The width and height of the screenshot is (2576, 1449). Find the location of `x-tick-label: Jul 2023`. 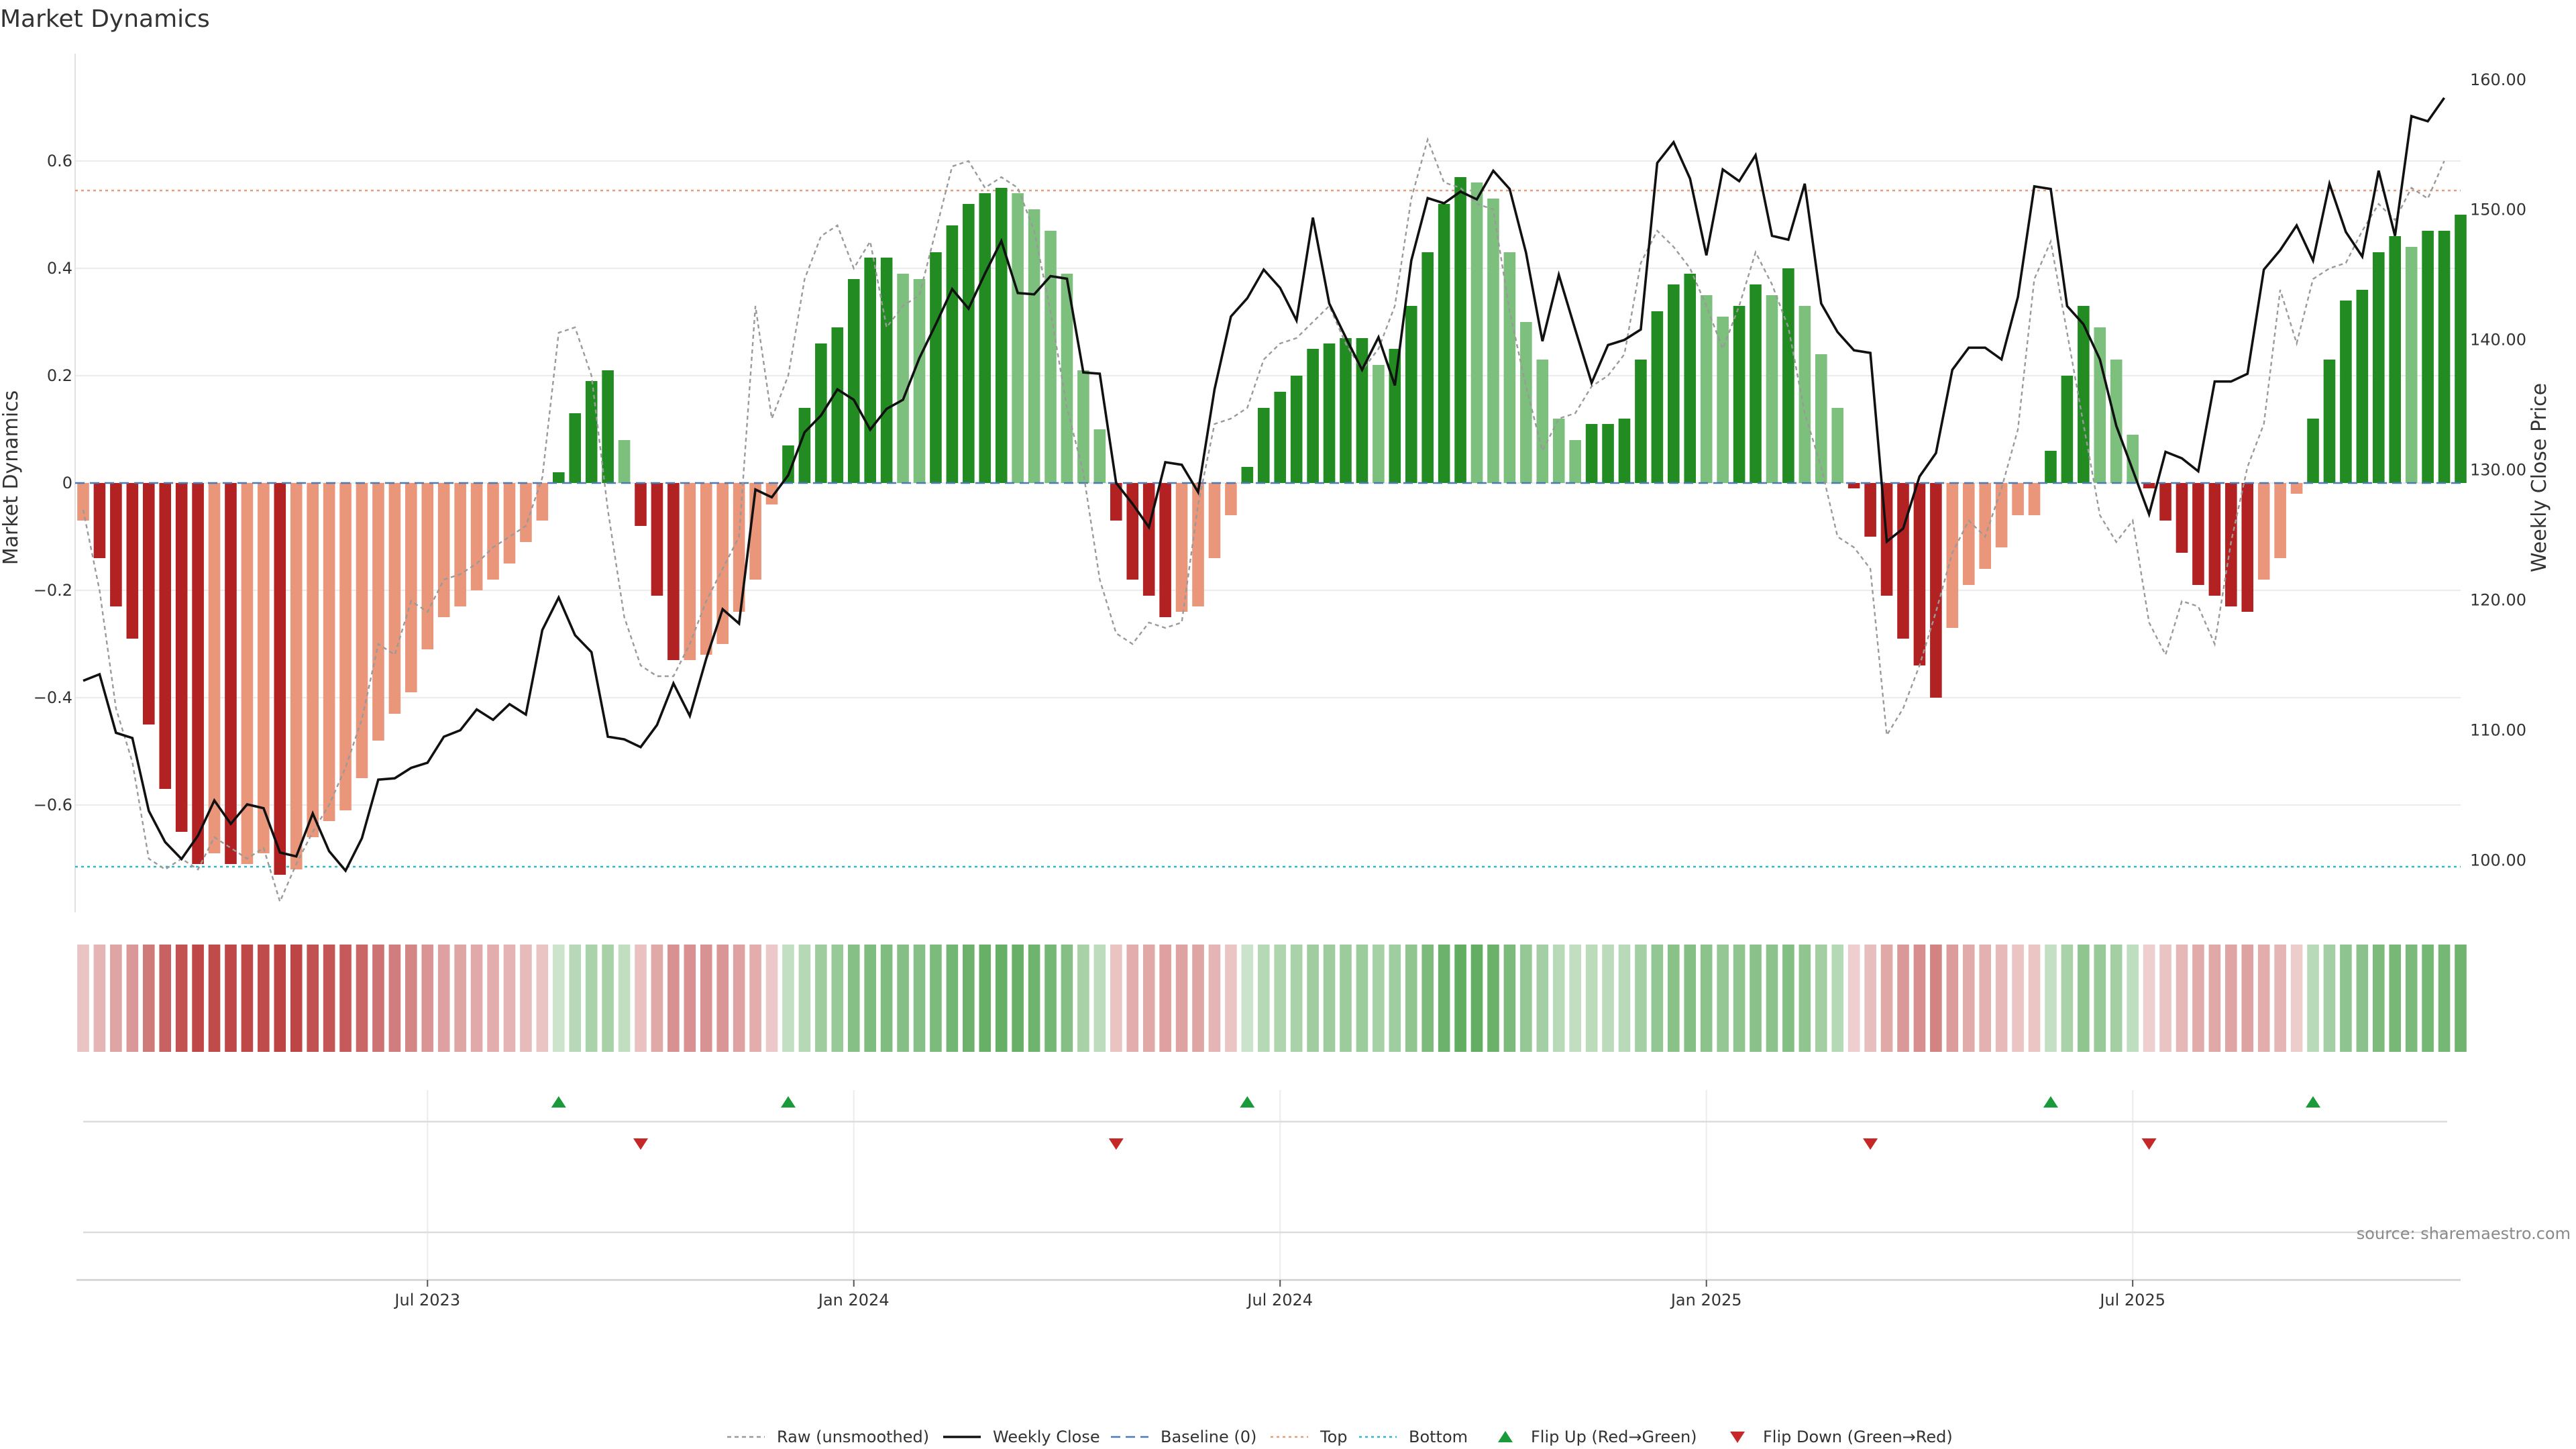

x-tick-label: Jul 2023 is located at coordinates (426, 1300).